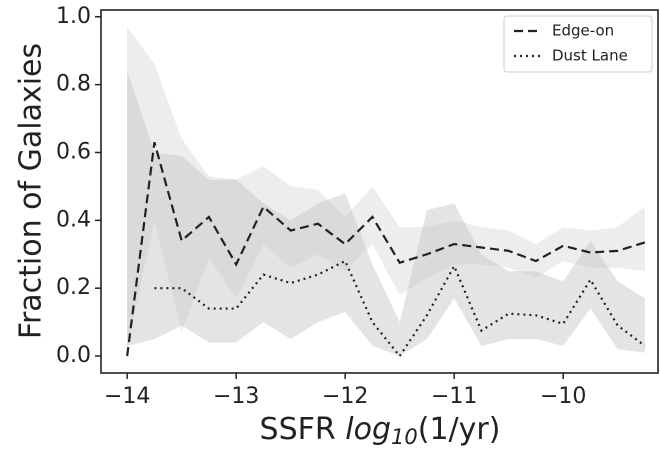 The height and width of the screenshot is (450, 660). Describe the element at coordinates (578, 44) in the screenshot. I see `legend-box` at that location.